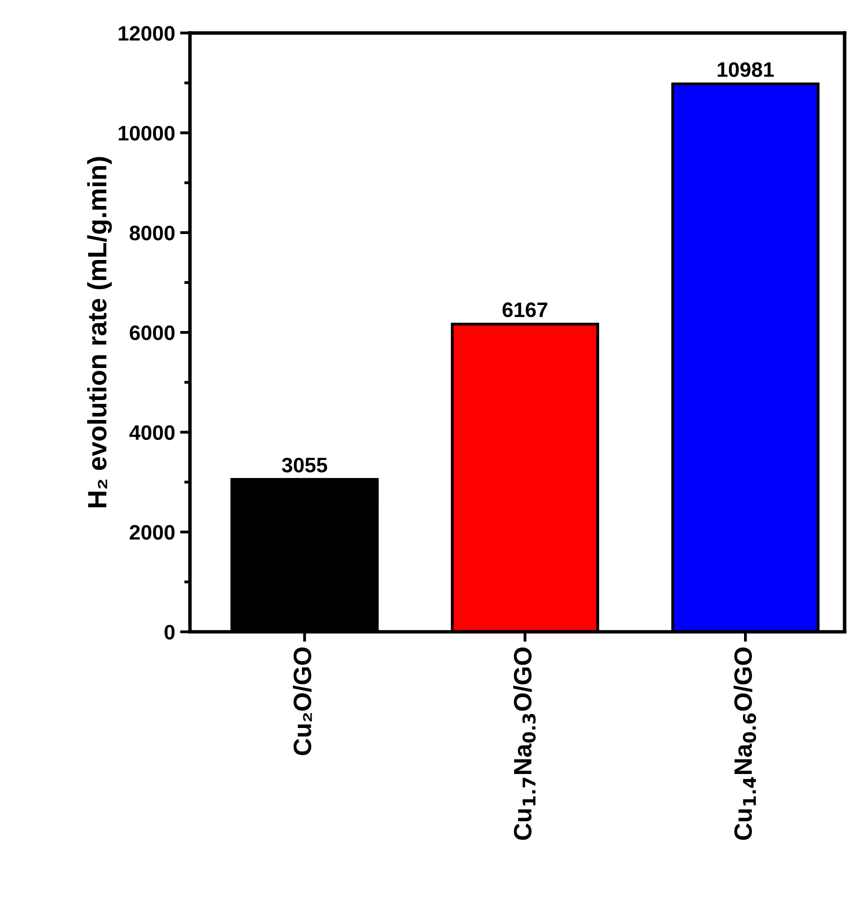  I want to click on y-tick-label: 2000, so click(152, 532).